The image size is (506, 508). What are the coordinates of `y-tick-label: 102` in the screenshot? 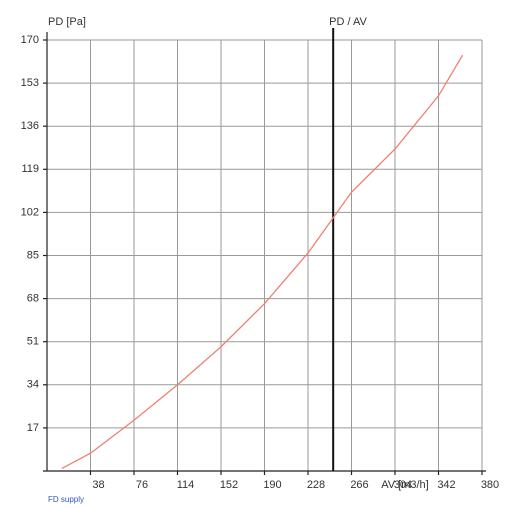 It's located at (30, 212).